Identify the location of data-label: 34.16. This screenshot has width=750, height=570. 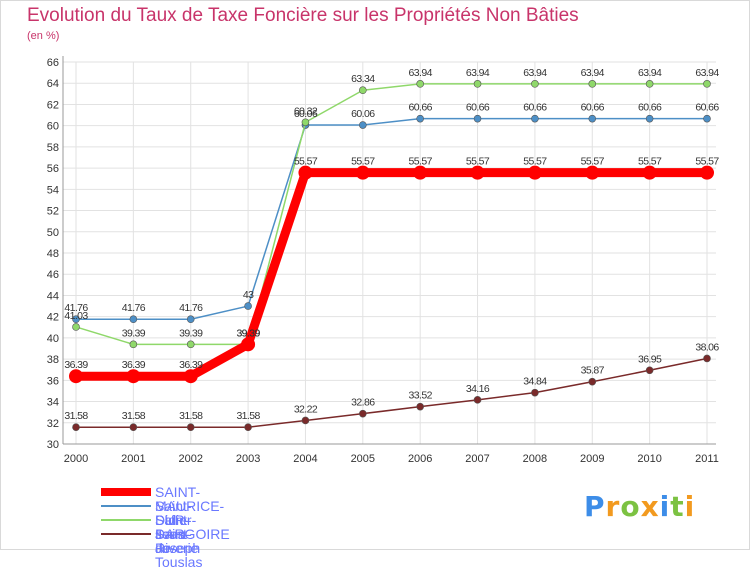
(478, 389).